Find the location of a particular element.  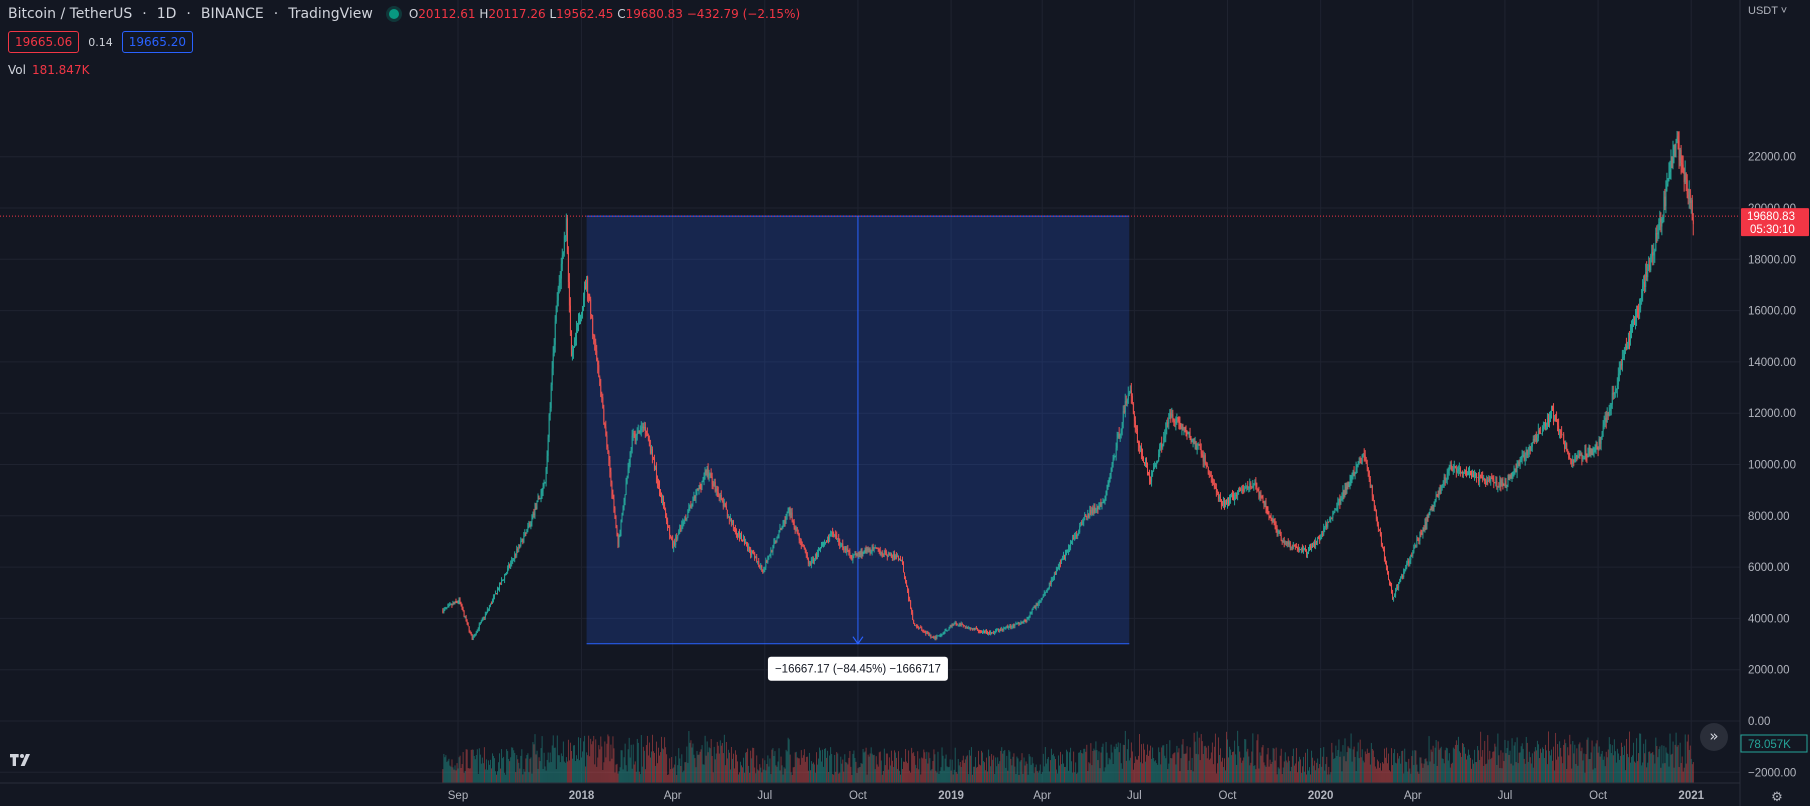

scroll-to-realtime-button: » is located at coordinates (1714, 737).